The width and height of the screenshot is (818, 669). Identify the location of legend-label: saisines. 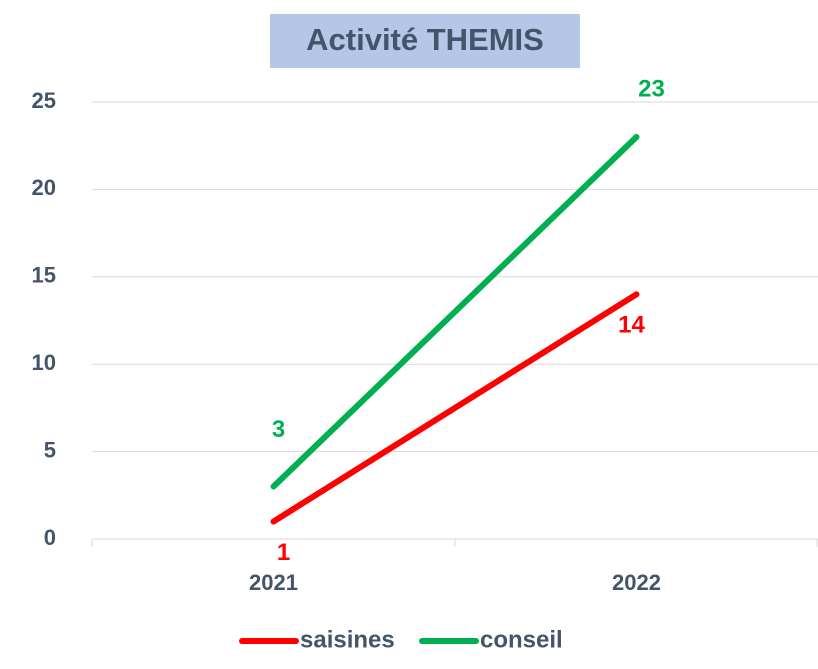
(347, 639).